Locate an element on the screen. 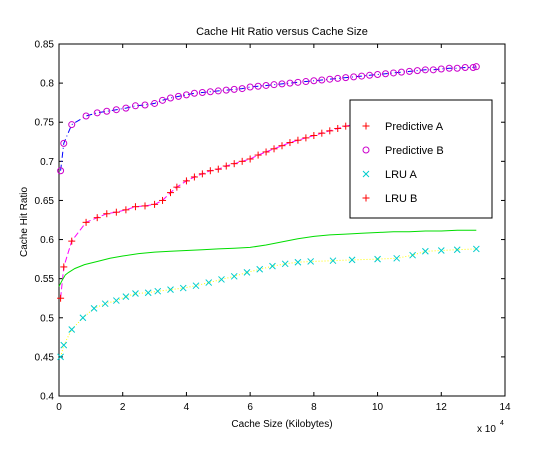  x-tick-label: 10 is located at coordinates (378, 407).